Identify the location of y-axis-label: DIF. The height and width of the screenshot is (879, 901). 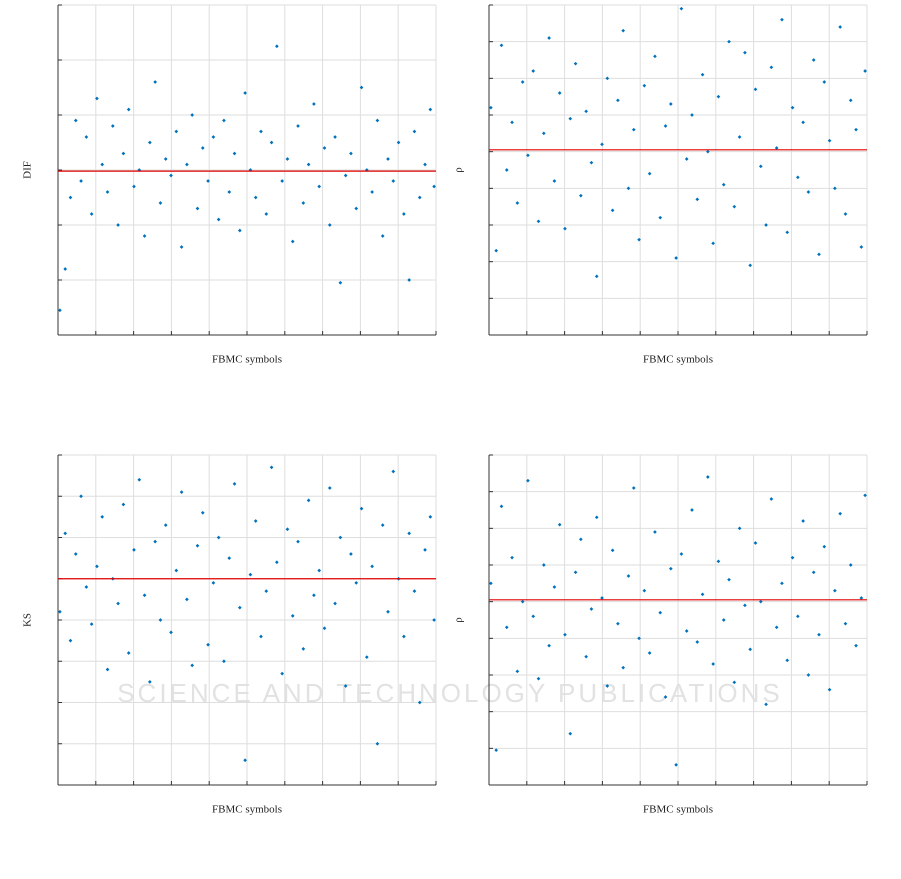
(28, 170).